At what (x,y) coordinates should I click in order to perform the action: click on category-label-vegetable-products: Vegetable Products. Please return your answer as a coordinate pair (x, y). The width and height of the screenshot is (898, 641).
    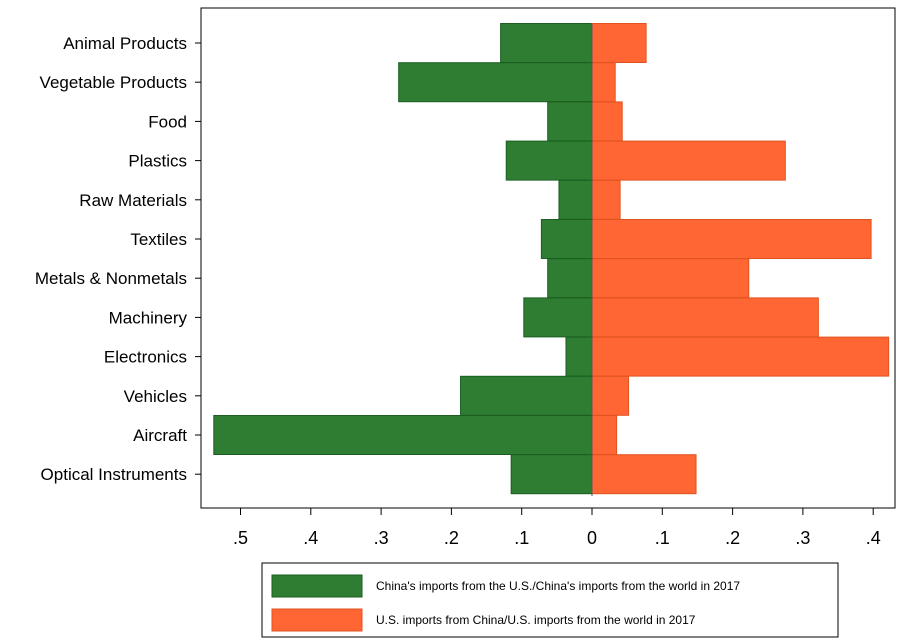
    Looking at the image, I should click on (113, 82).